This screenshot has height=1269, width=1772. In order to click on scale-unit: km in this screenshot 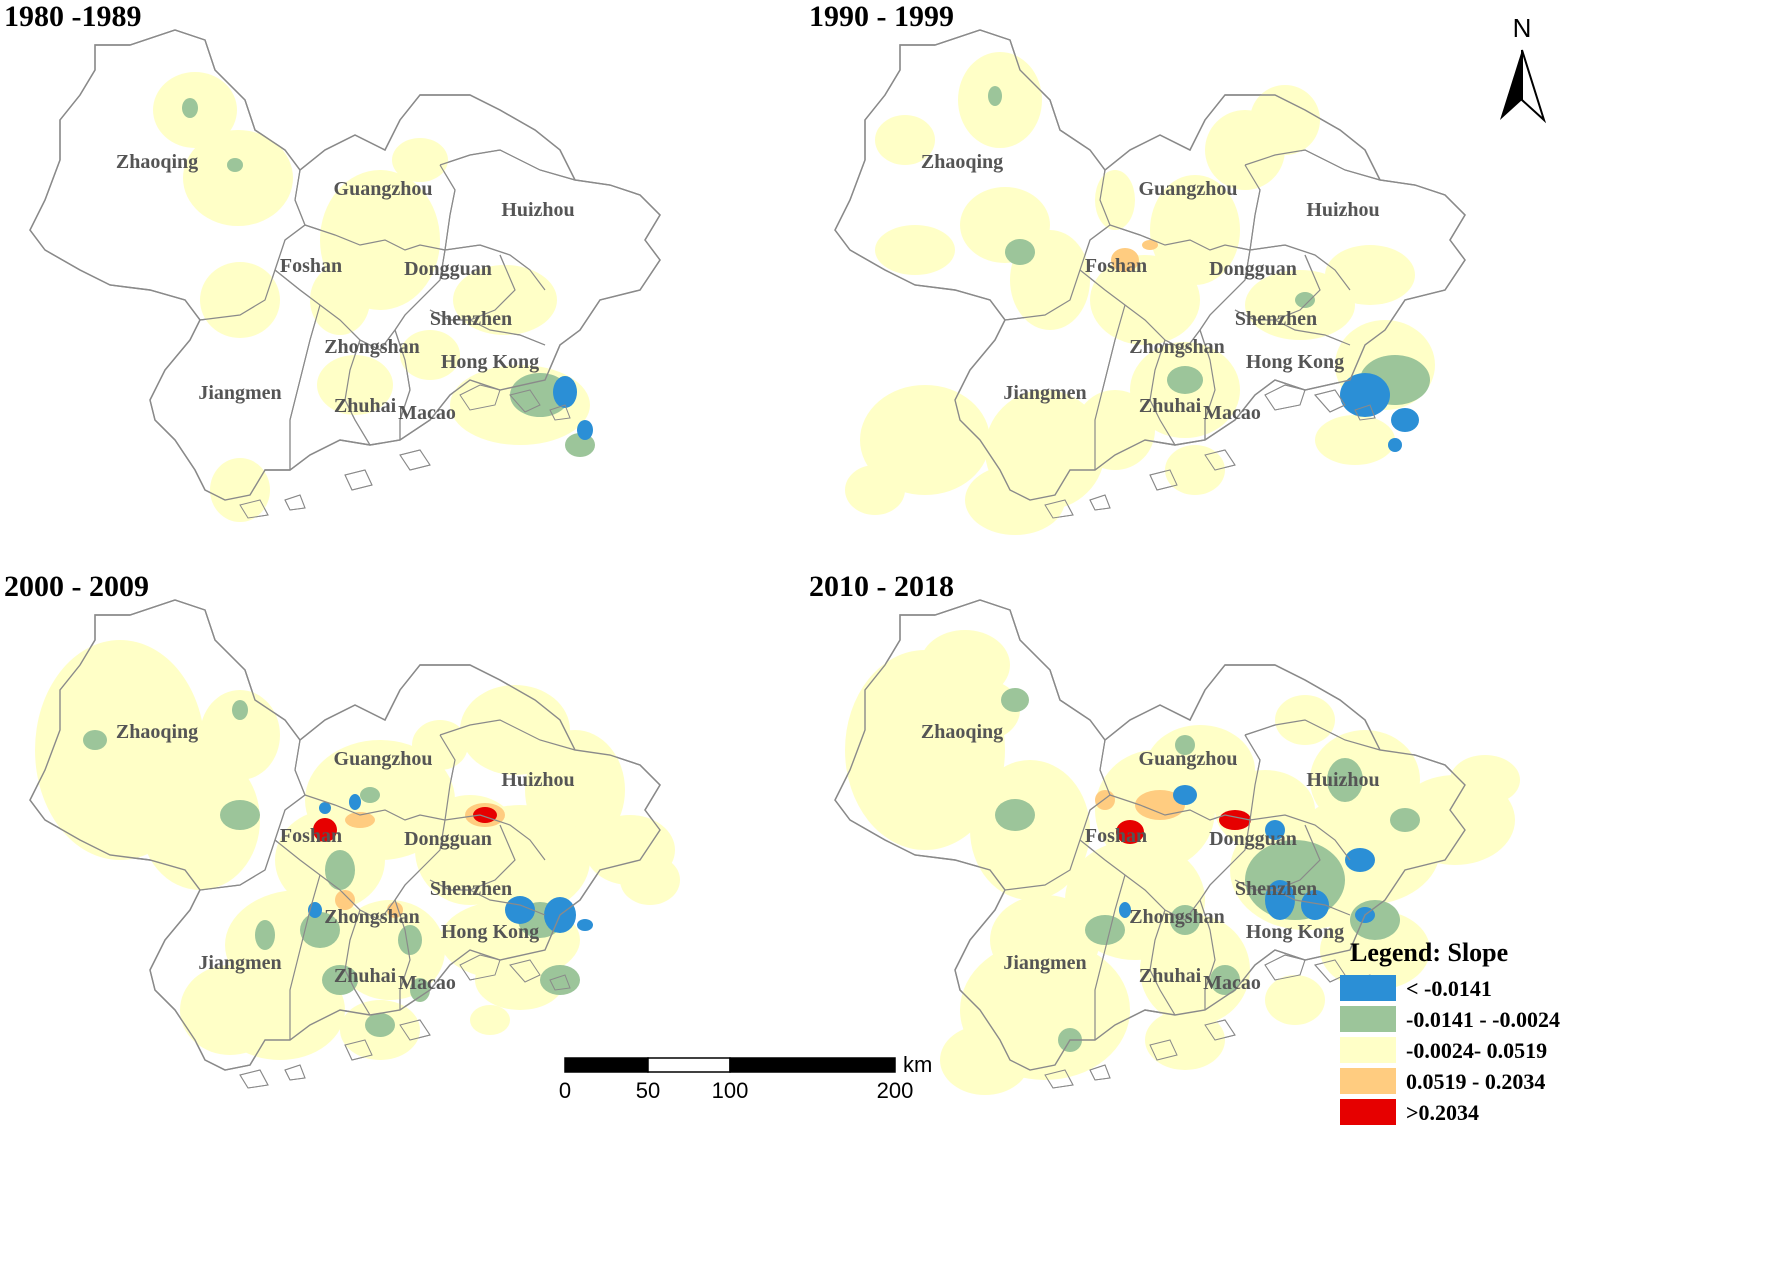, I will do `click(917, 1064)`.